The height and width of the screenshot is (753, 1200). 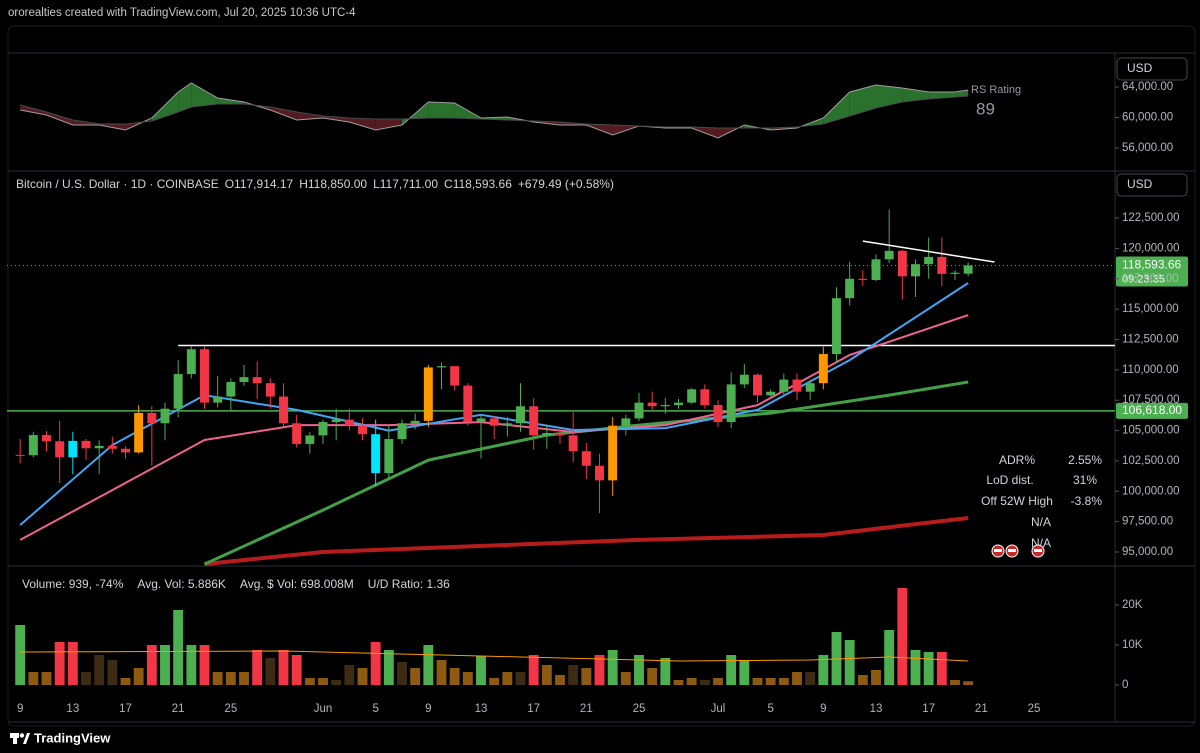 What do you see at coordinates (566, 184) in the screenshot?
I see `legend-change: +679.49 (+0.58%)` at bounding box center [566, 184].